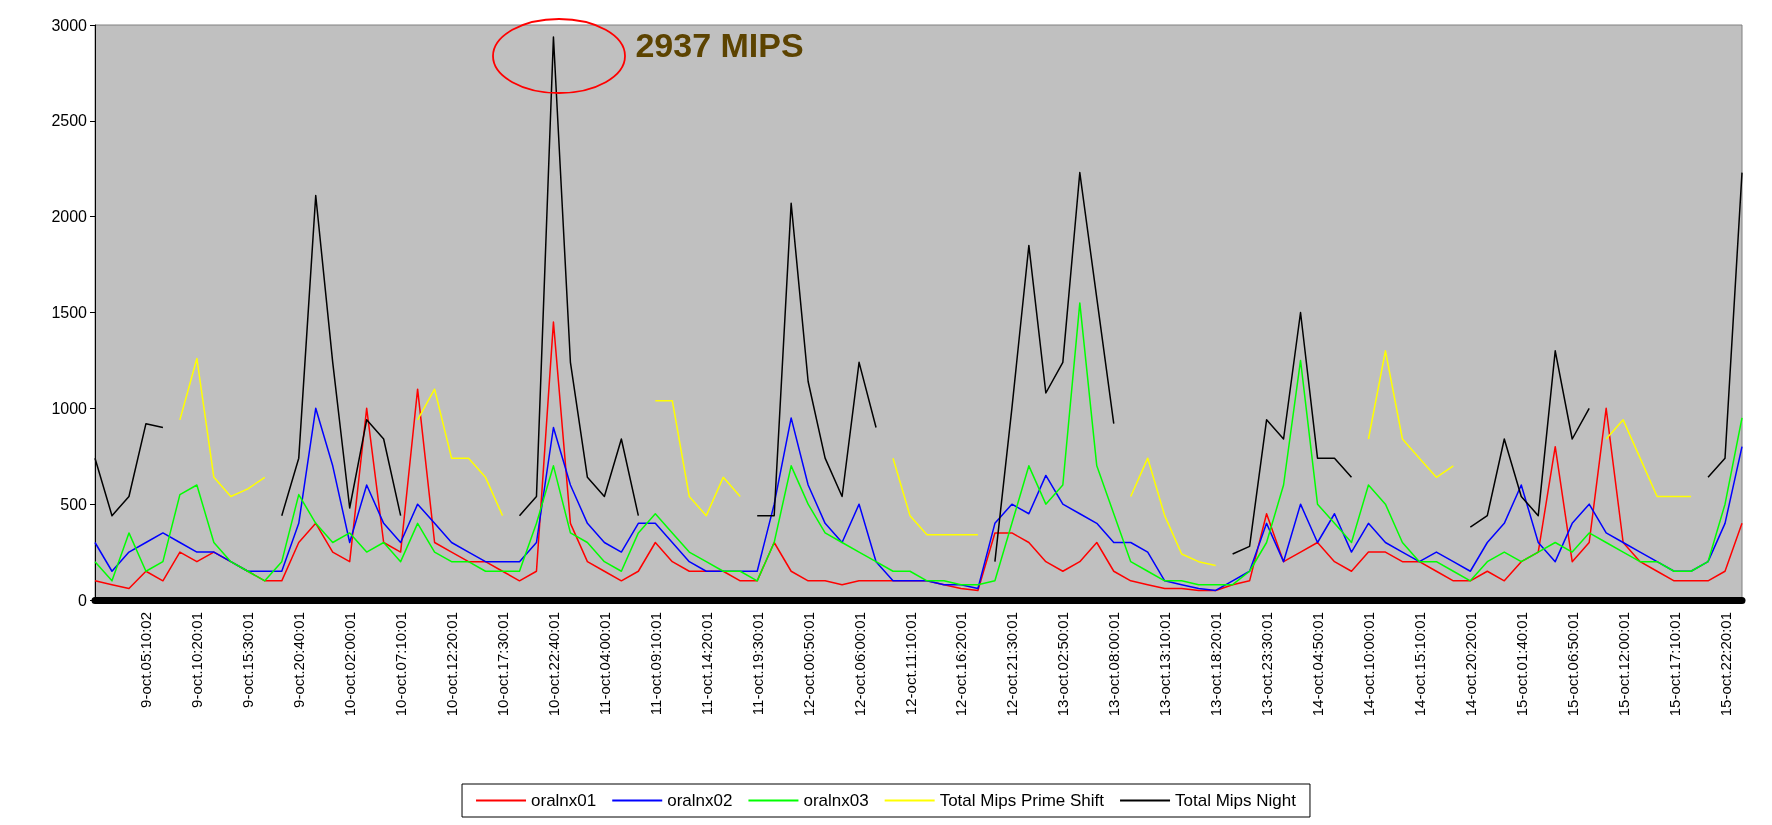 This screenshot has height=825, width=1772. I want to click on x-tick-label: 15-oct.06:50:01, so click(1572, 664).